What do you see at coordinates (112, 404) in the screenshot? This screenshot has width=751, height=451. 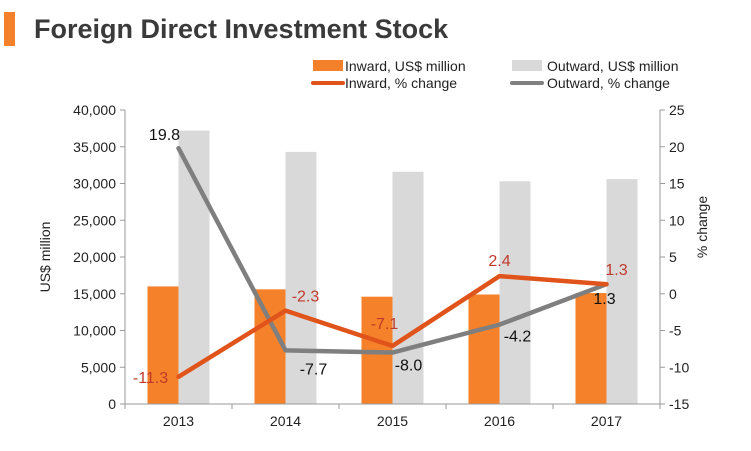 I see `left-tick-label: 0` at bounding box center [112, 404].